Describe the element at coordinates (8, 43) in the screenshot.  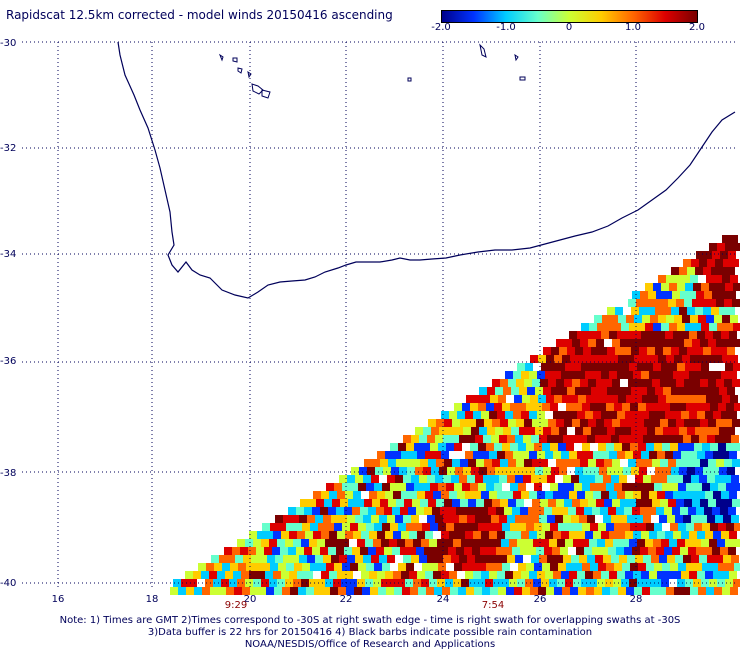
I see `lat-label-30: -30` at that location.